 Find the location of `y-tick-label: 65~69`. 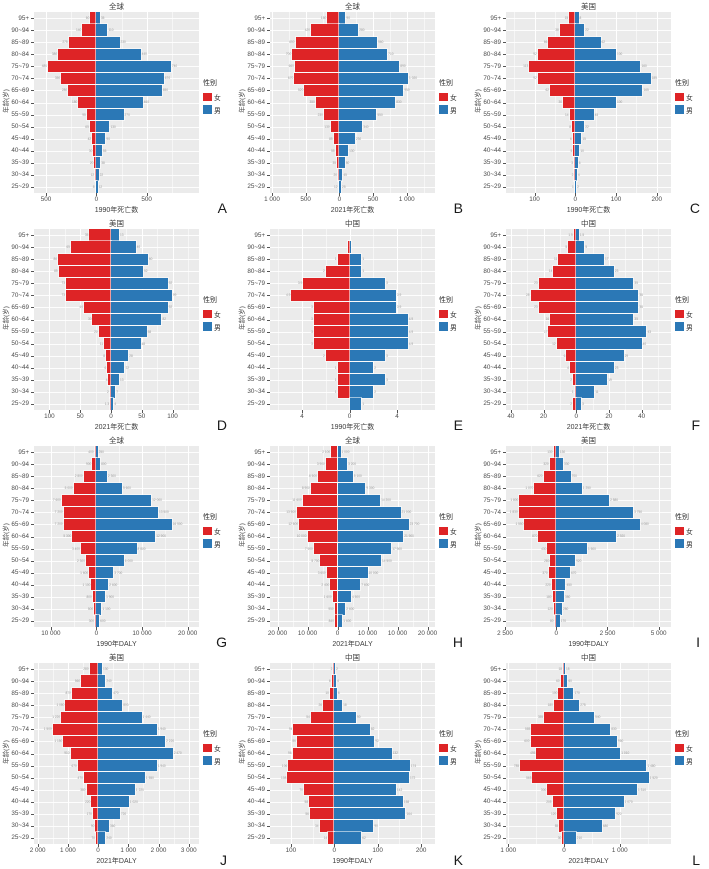

y-tick-label: 65~69 is located at coordinates (492, 741).